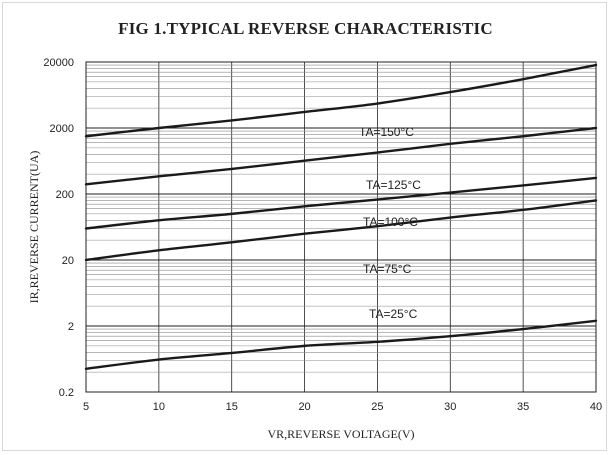  I want to click on x-tick-label: 10, so click(159, 407).